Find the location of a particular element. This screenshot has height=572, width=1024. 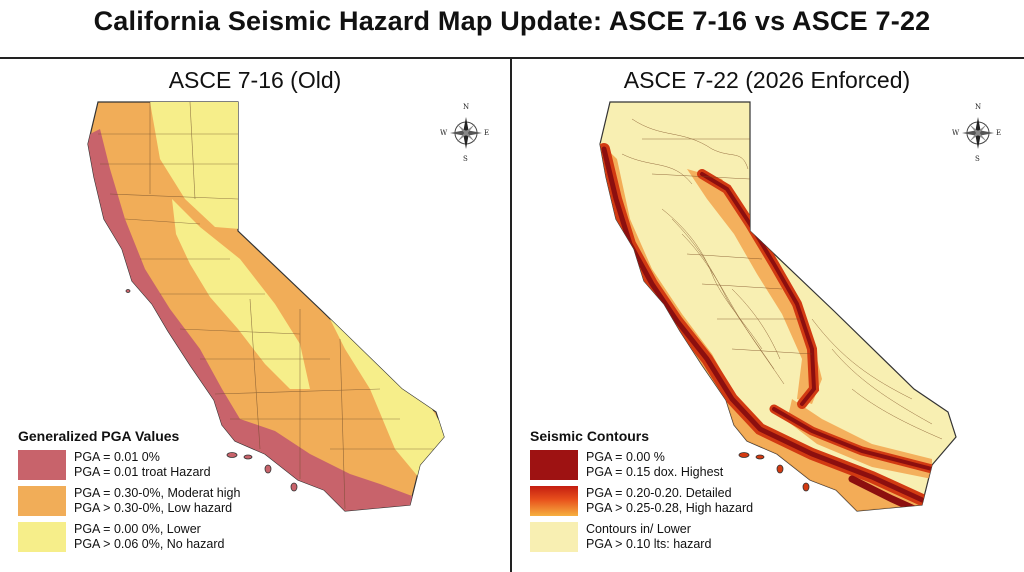

legend-line: Contours in/ Lower is located at coordinates (638, 529).